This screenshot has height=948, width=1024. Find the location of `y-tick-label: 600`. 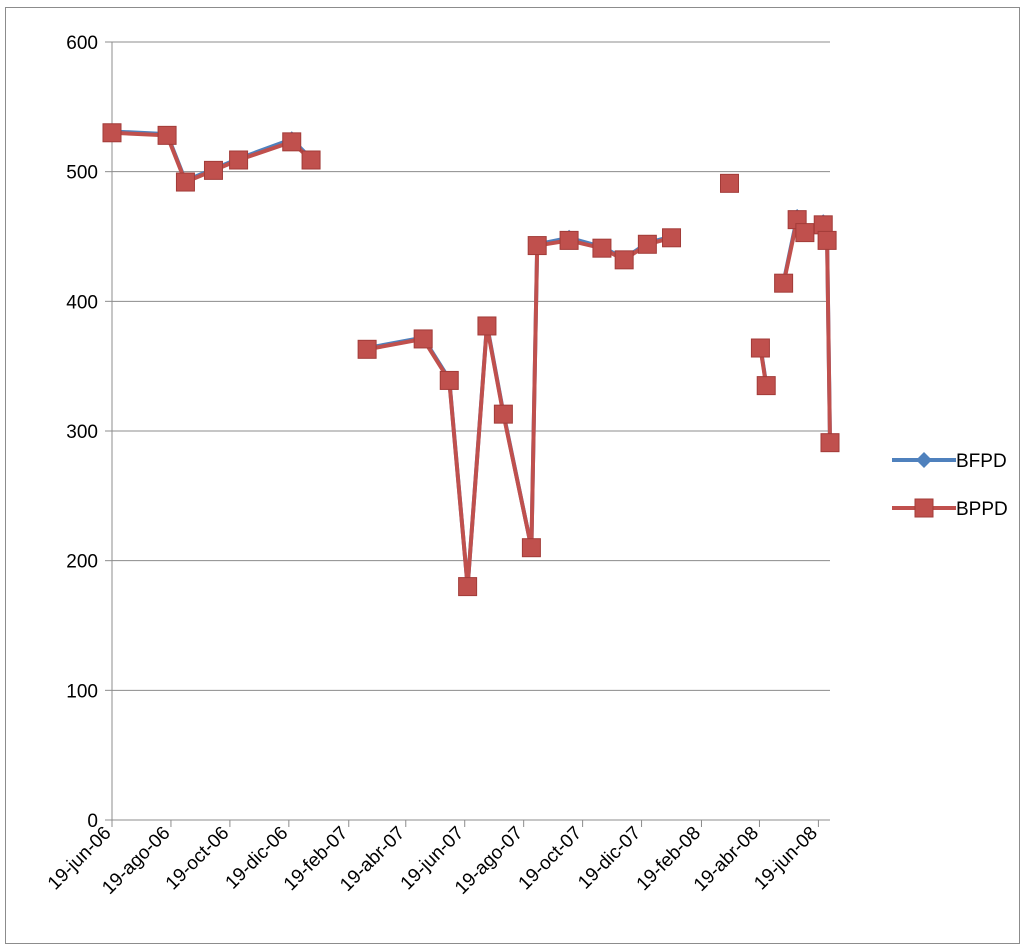

y-tick-label: 600 is located at coordinates (82, 43).